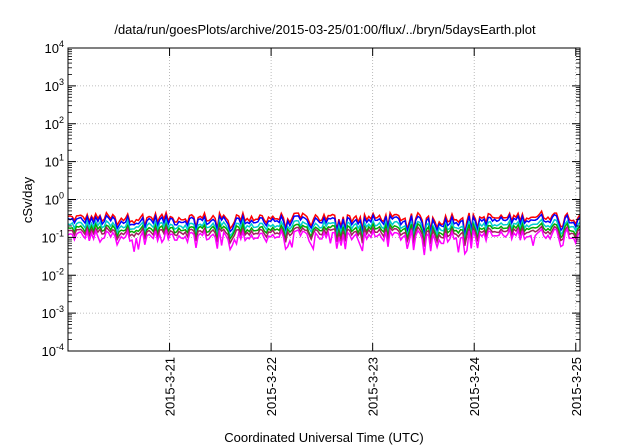 Image resolution: width=640 pixels, height=448 pixels. What do you see at coordinates (576, 386) in the screenshot?
I see `x-tick-label: 2015-3-25` at bounding box center [576, 386].